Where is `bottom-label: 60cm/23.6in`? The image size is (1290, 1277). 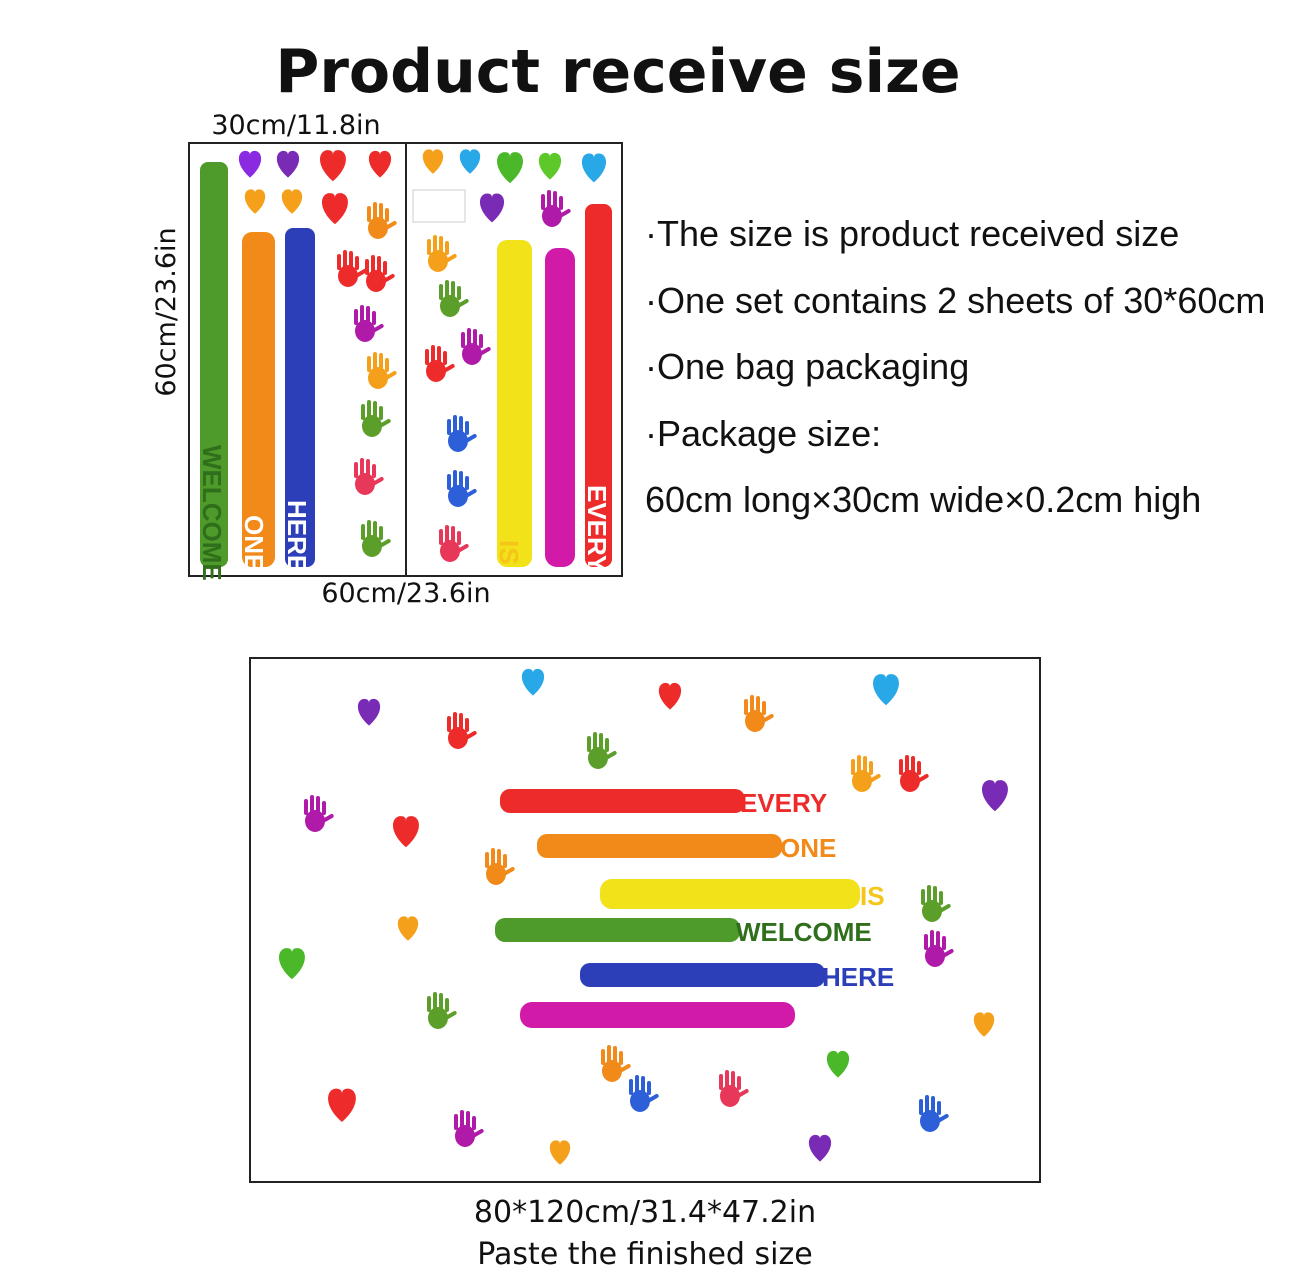 bottom-label: 60cm/23.6in is located at coordinates (405, 593).